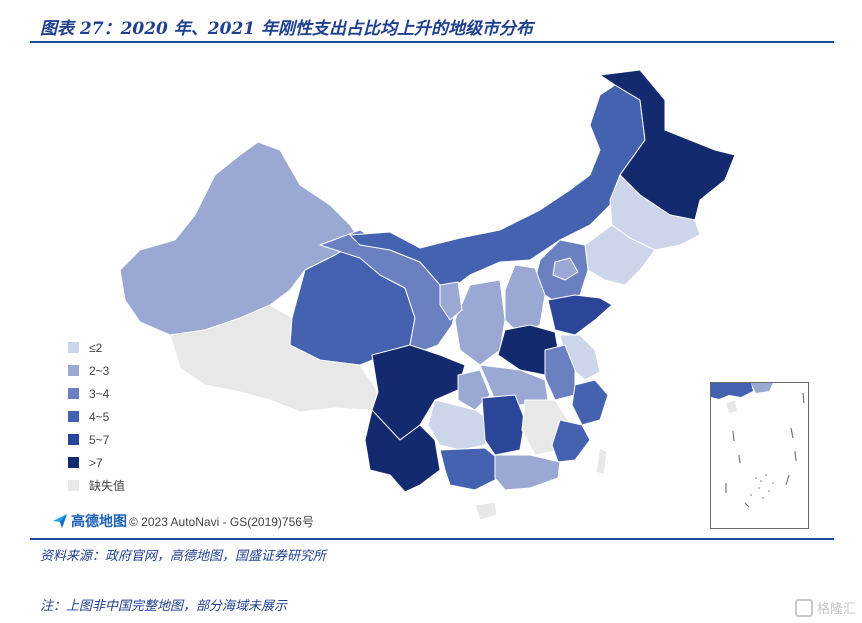  What do you see at coordinates (107, 486) in the screenshot?
I see `legend-label: 缺失值` at bounding box center [107, 486].